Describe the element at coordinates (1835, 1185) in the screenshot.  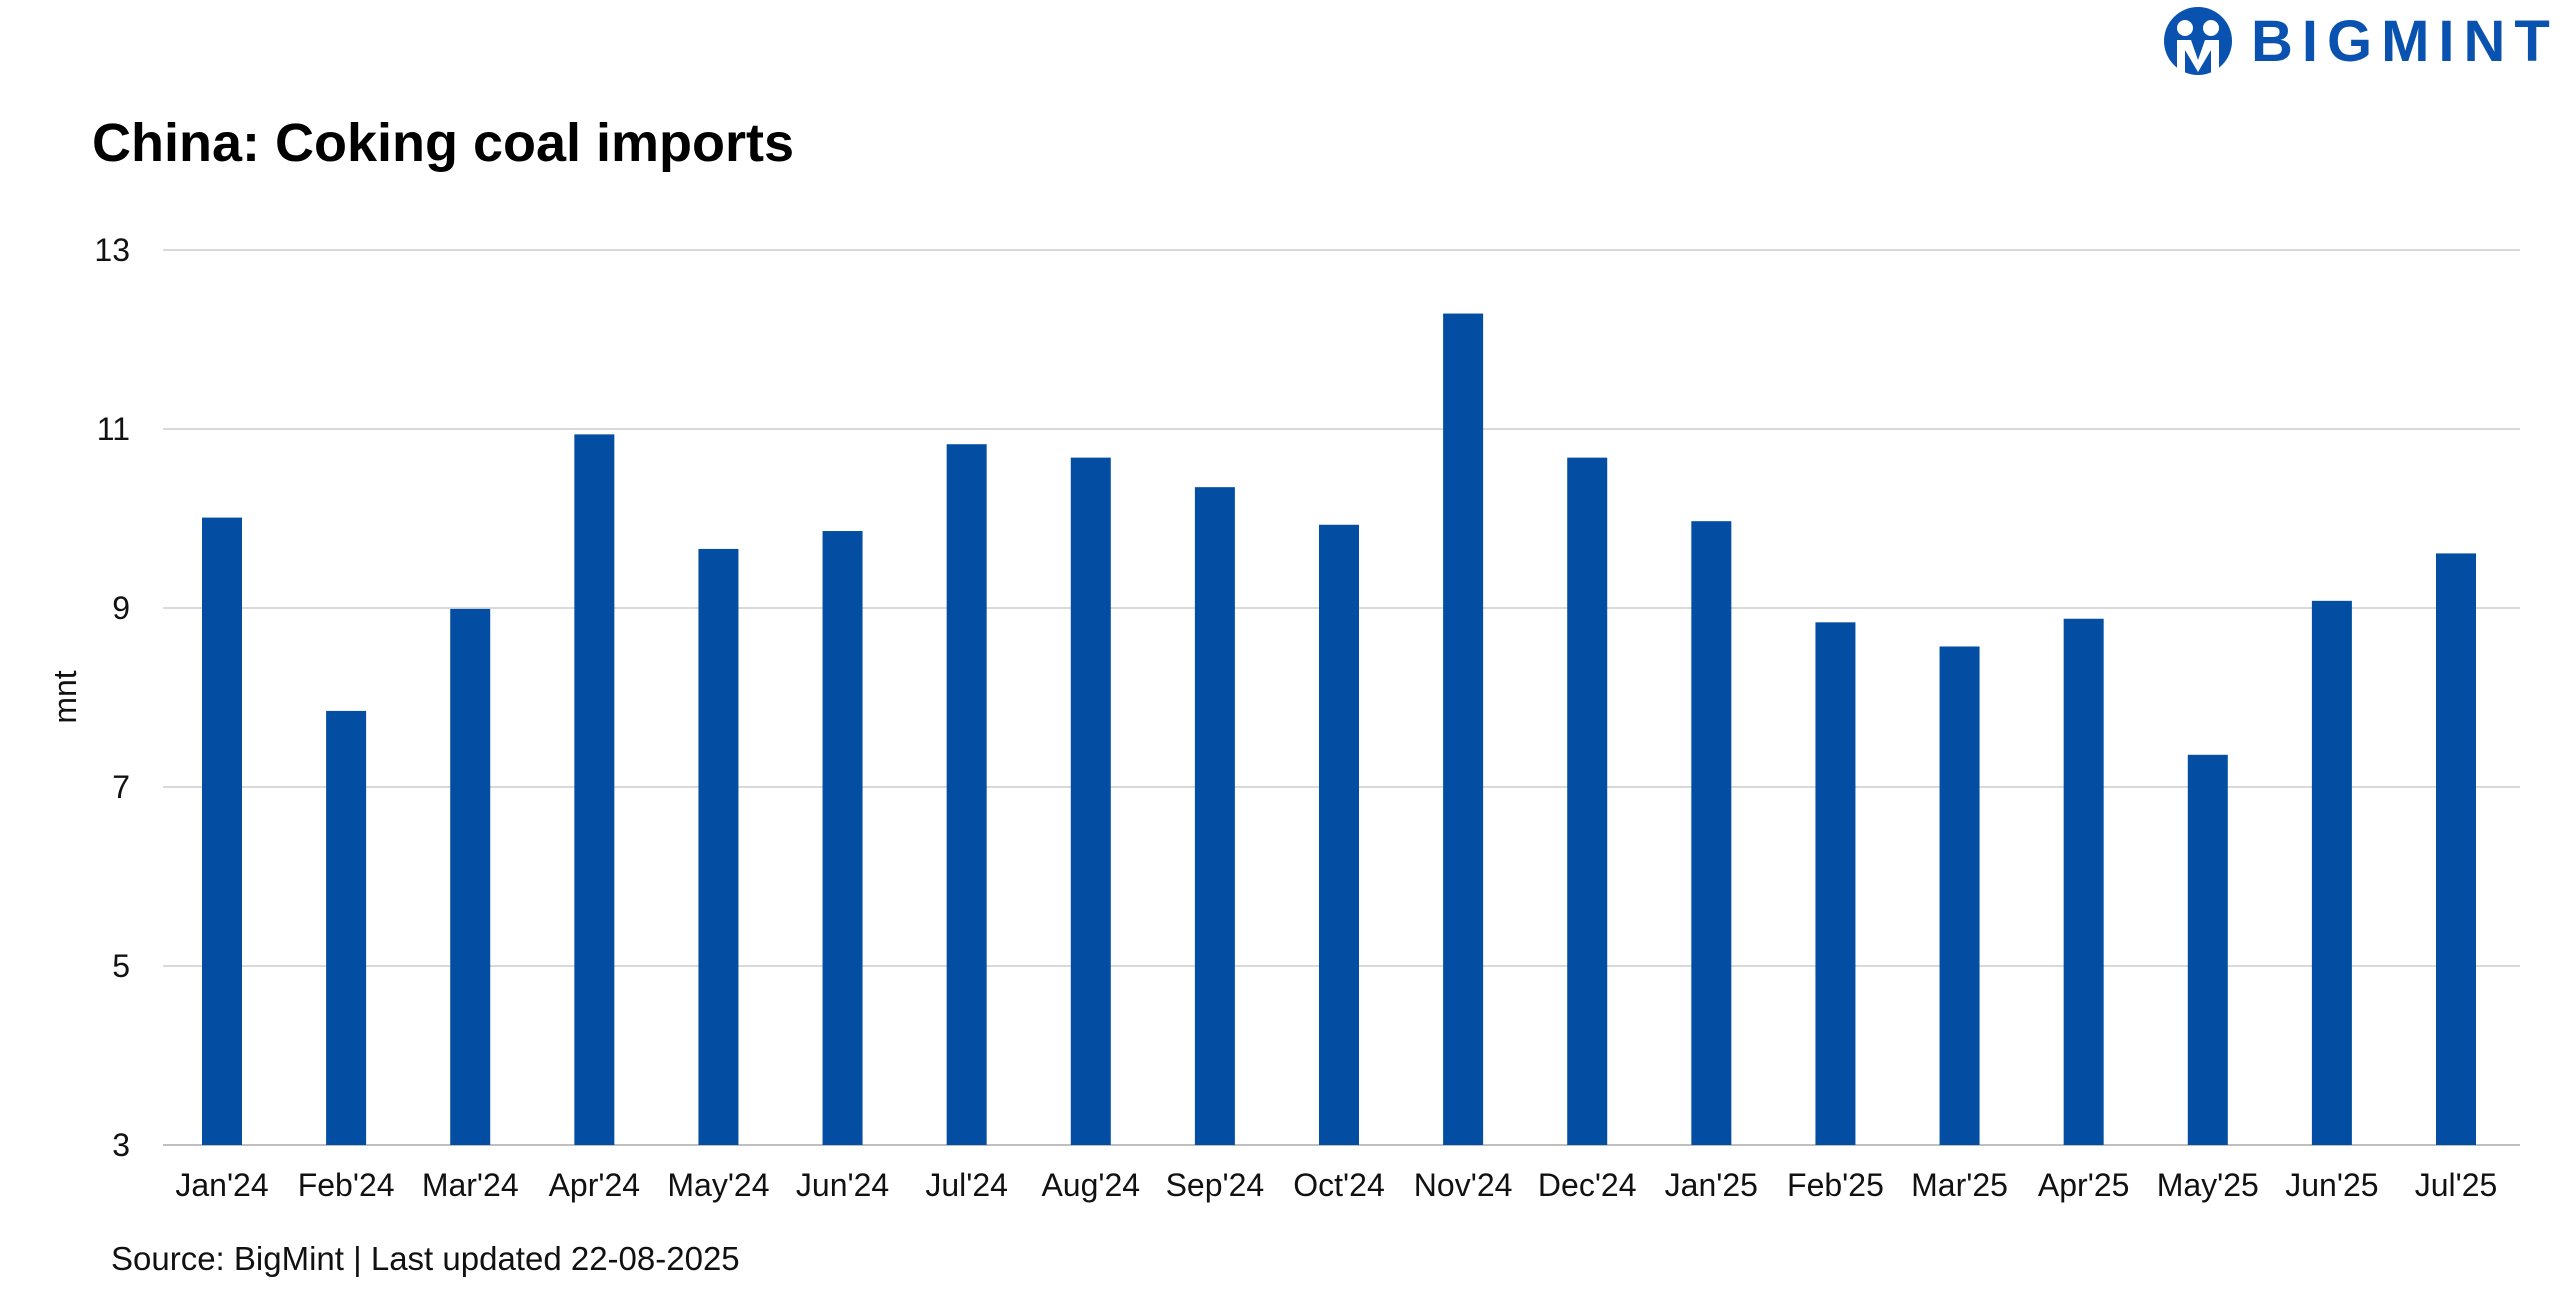
I see `x-tick-label: Feb'25` at that location.